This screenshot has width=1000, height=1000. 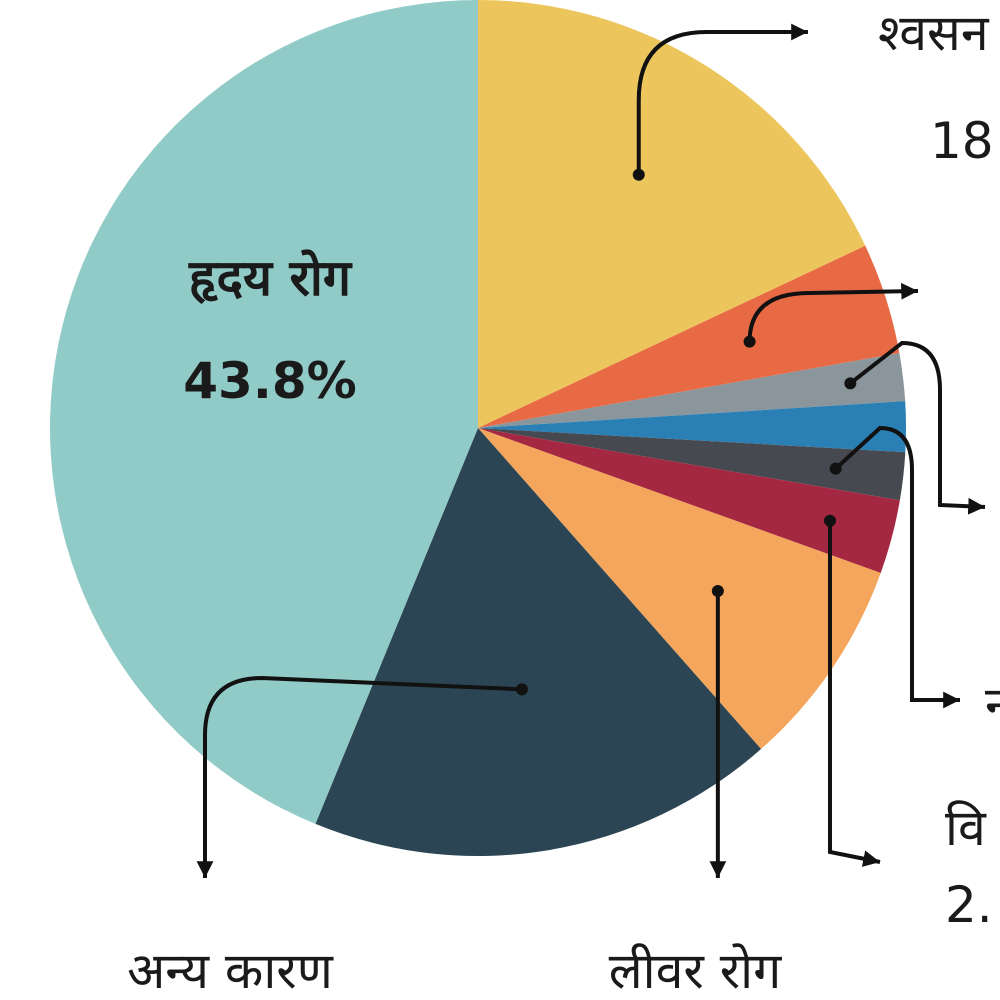 What do you see at coordinates (969, 905) in the screenshot?
I see `label-slice-5-pct: 2.` at bounding box center [969, 905].